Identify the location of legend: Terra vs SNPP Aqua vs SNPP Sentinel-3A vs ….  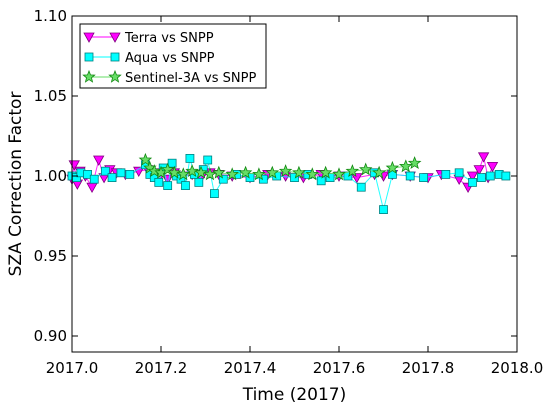
(173, 56).